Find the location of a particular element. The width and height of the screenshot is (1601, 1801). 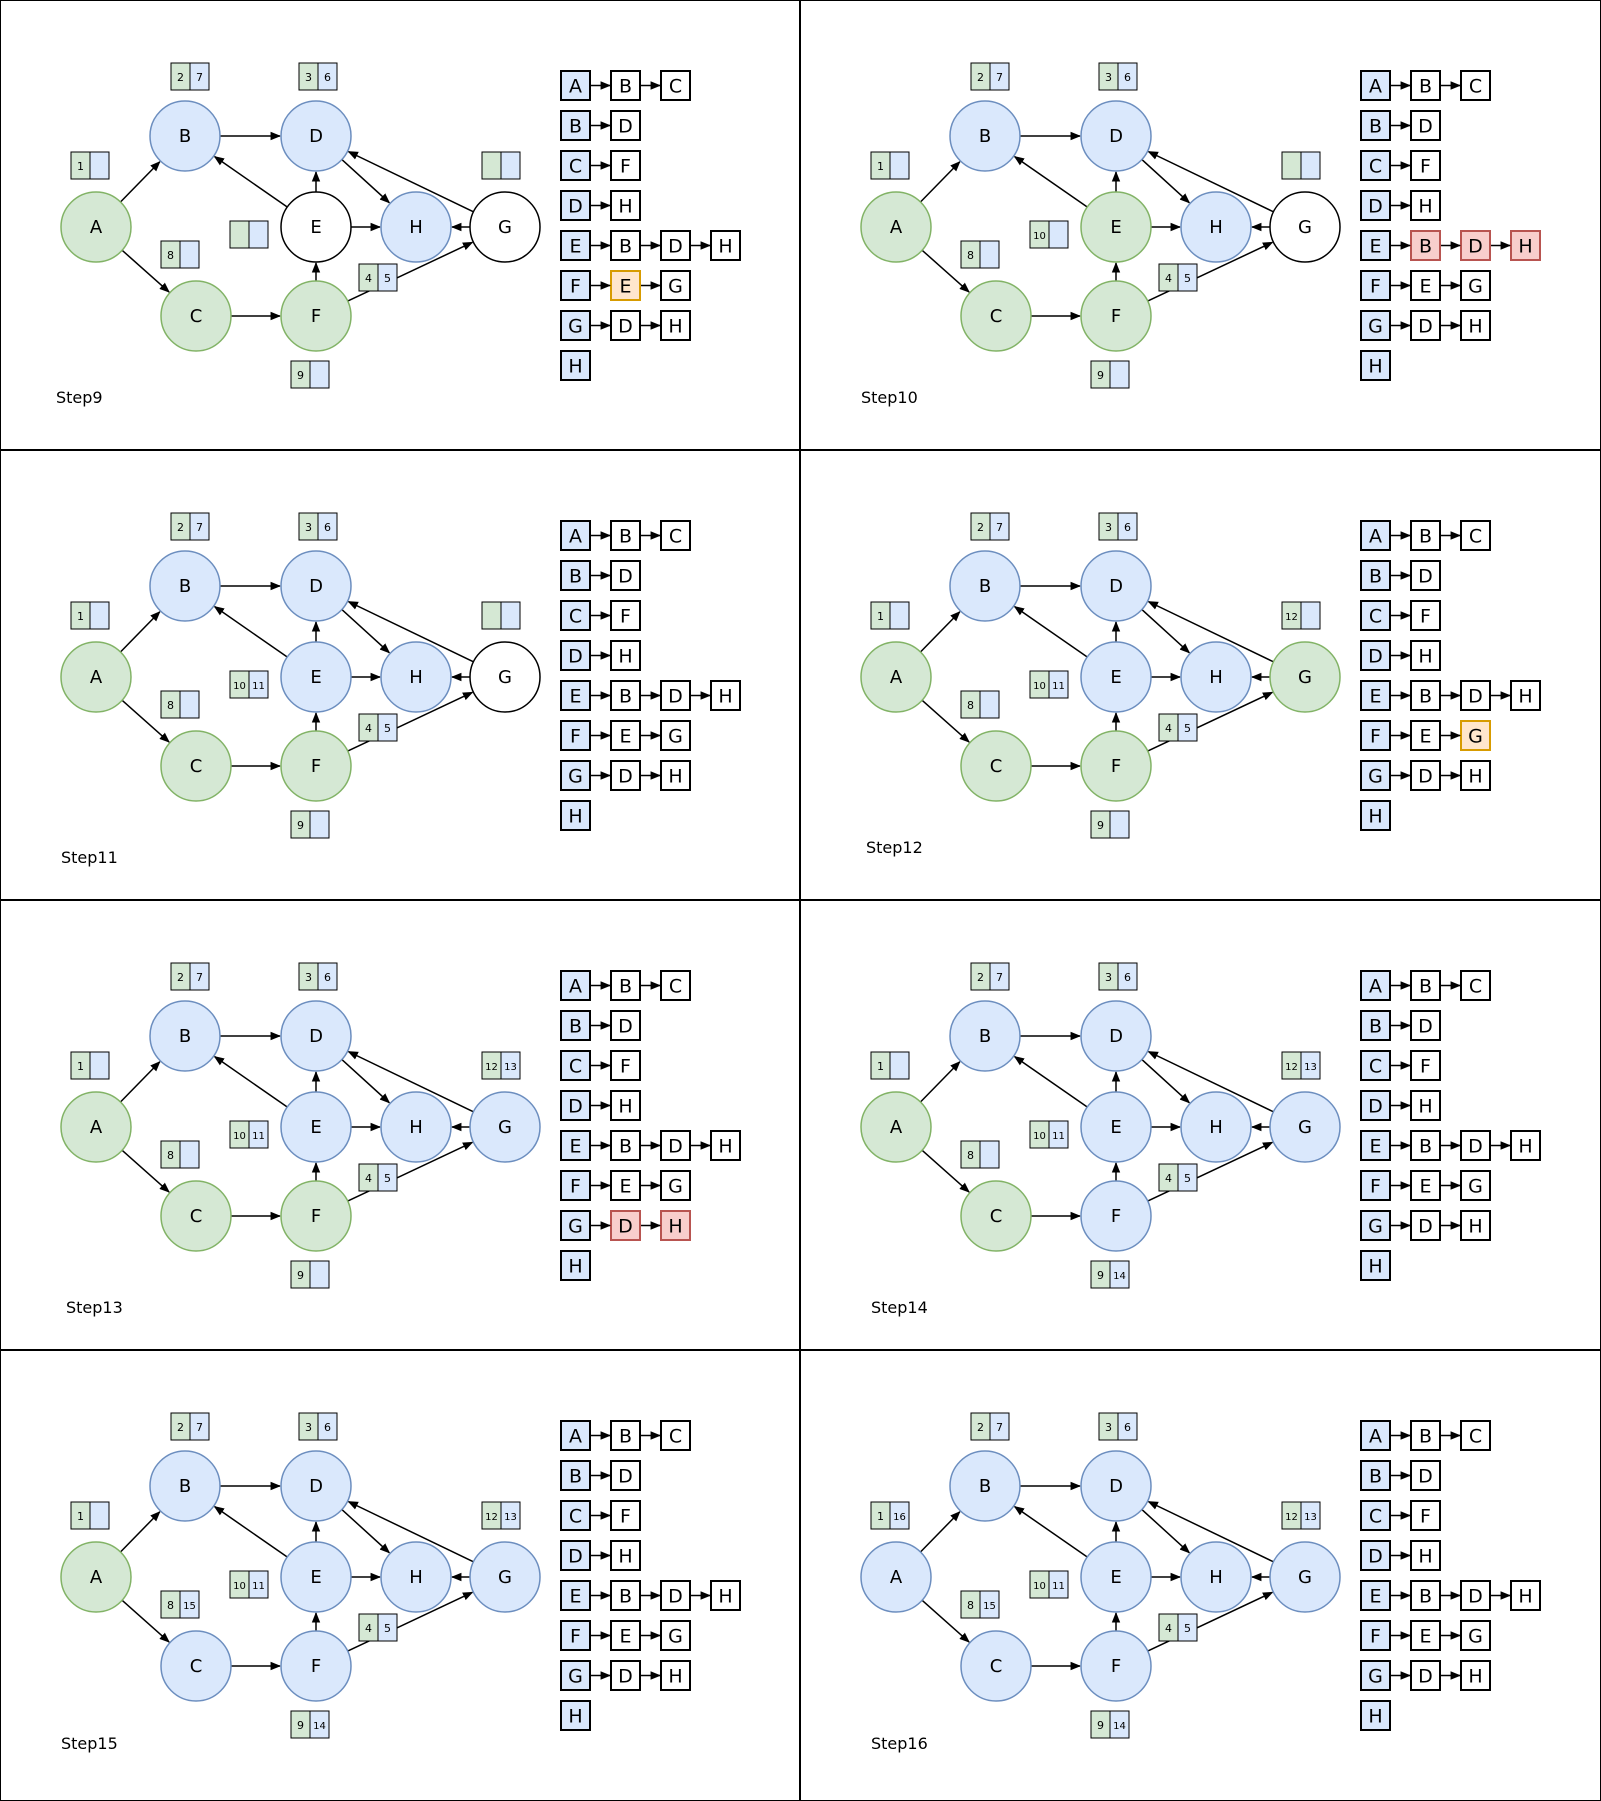

time-box-e: 10 11 is located at coordinates (249, 1584).